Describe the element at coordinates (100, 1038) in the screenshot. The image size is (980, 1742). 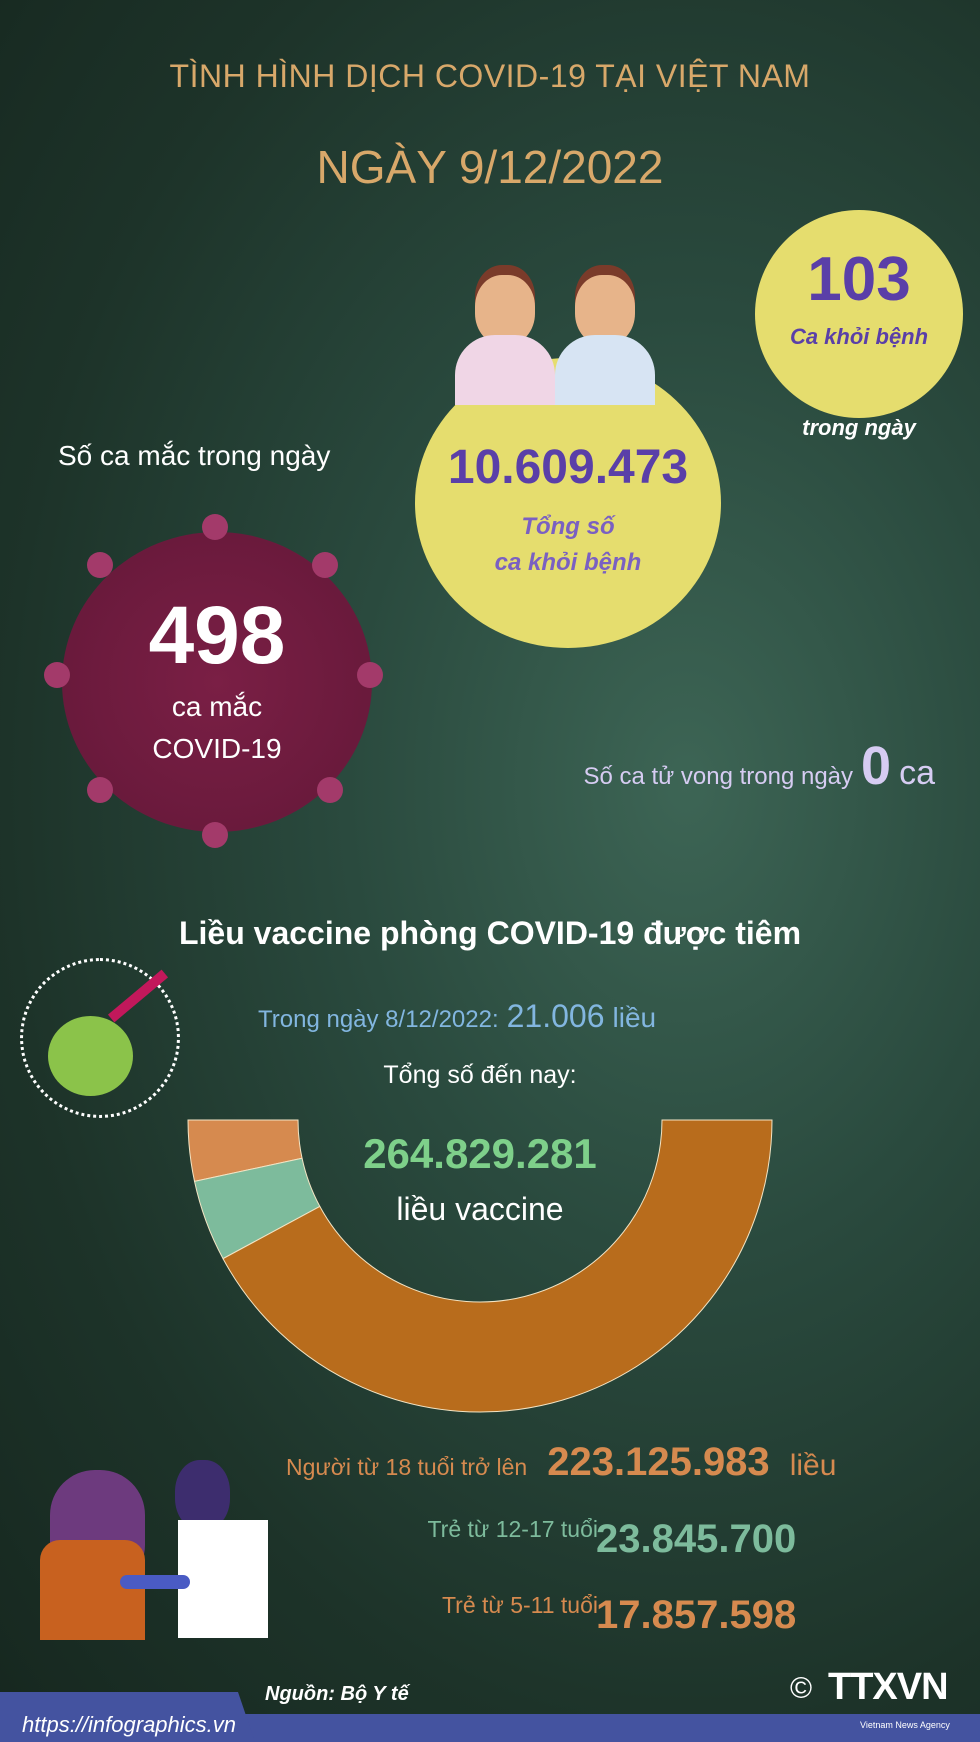
I see `vaccine-virus-icon` at that location.